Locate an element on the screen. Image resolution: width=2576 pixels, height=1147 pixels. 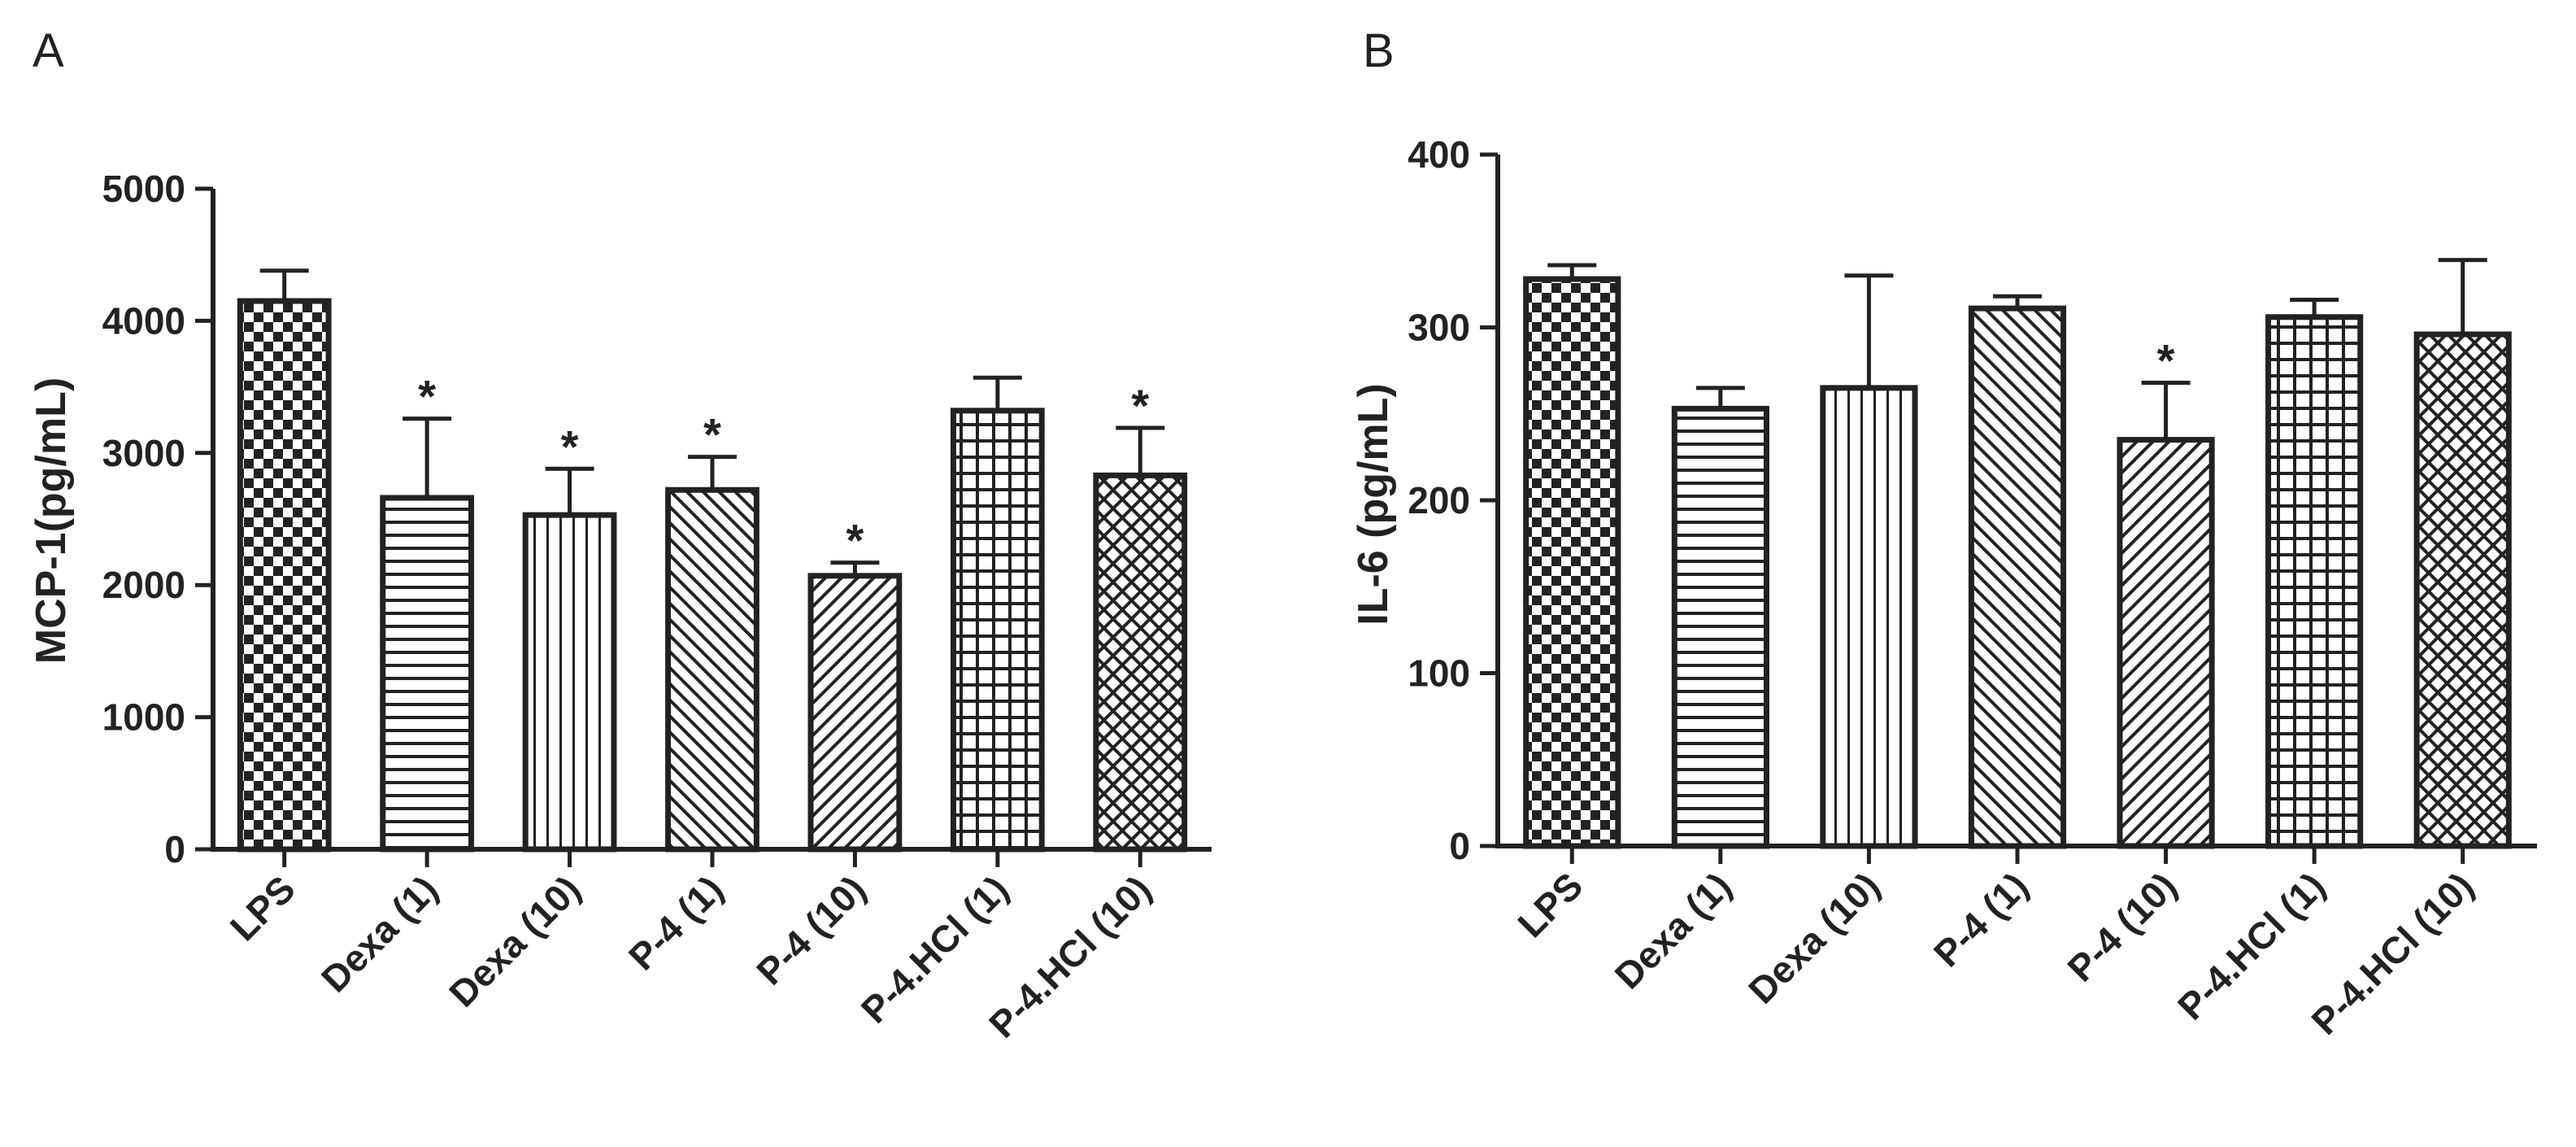
y-tick-label: 200 is located at coordinates (1439, 500).